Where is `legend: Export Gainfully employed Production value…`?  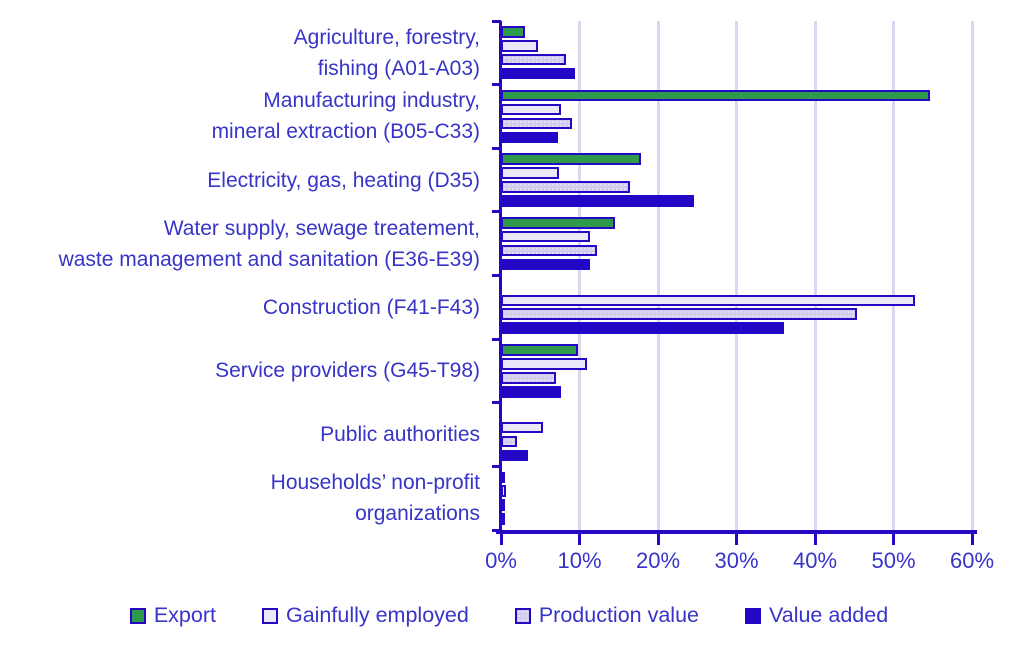 legend: Export Gainfully employed Production value… is located at coordinates (509, 615).